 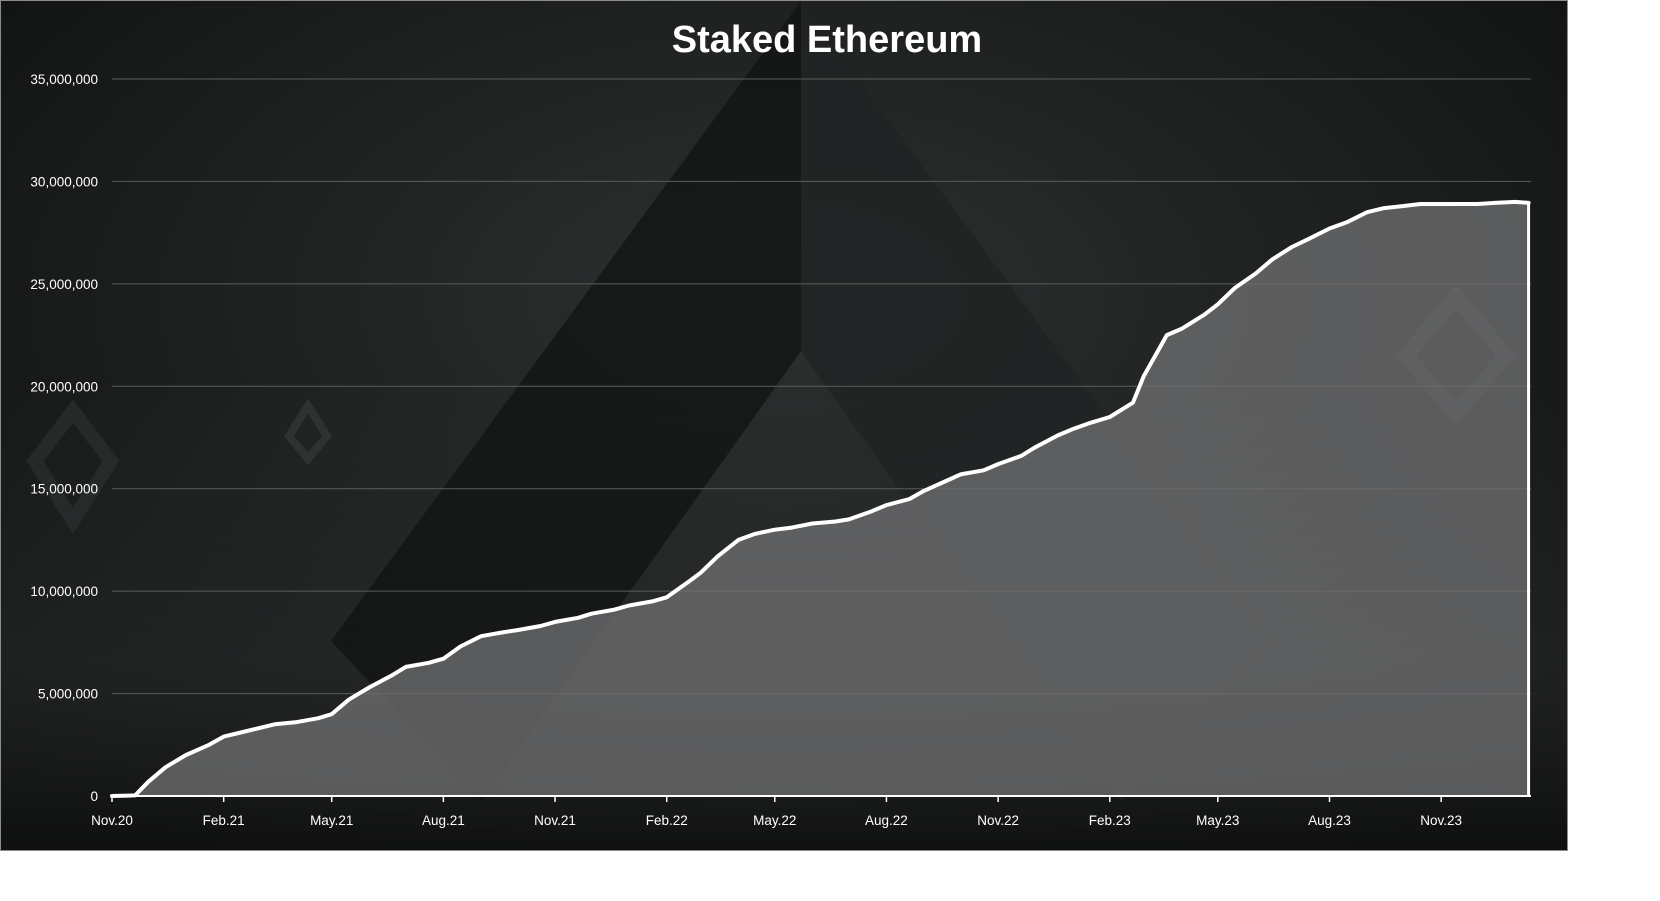 What do you see at coordinates (68, 694) in the screenshot?
I see `y-tick-label: 5,000,000` at bounding box center [68, 694].